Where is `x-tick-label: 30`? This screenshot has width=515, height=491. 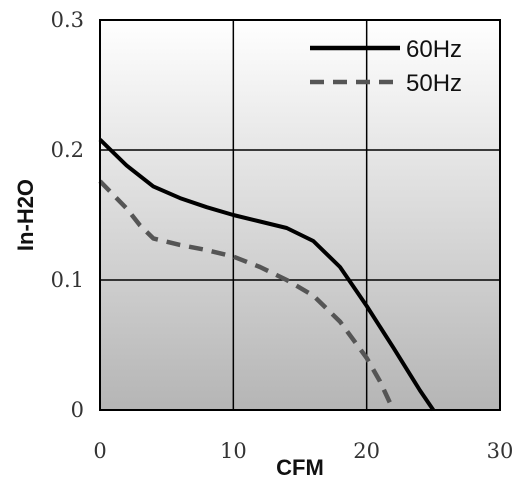
x-tick-label: 30 is located at coordinates (500, 451).